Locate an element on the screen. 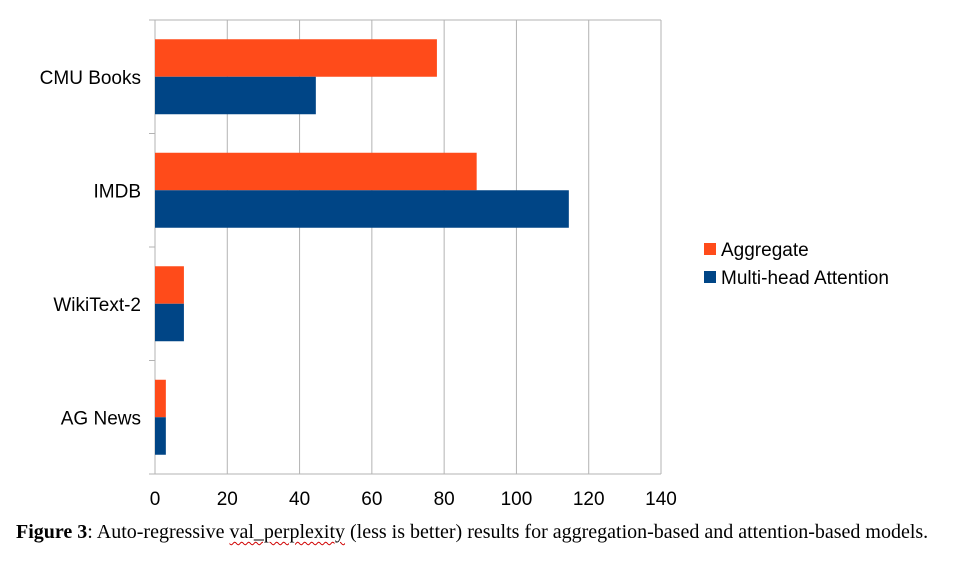 The image size is (971, 582). caption-figure-label: Figure 3 is located at coordinates (52, 532).